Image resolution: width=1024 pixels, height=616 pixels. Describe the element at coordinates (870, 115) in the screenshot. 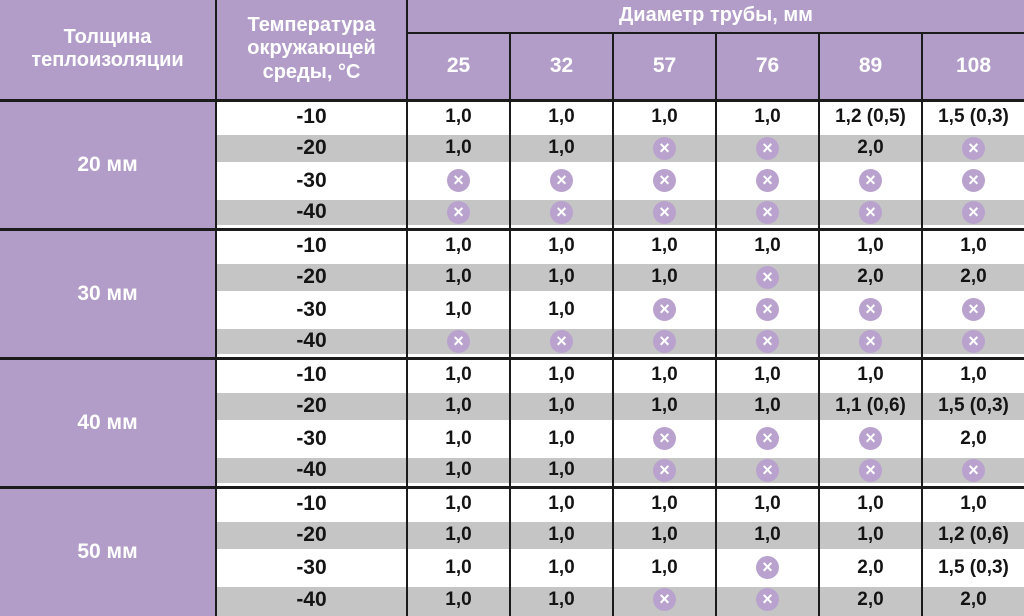

I see `value-cell: 1,2 (0,5)` at that location.